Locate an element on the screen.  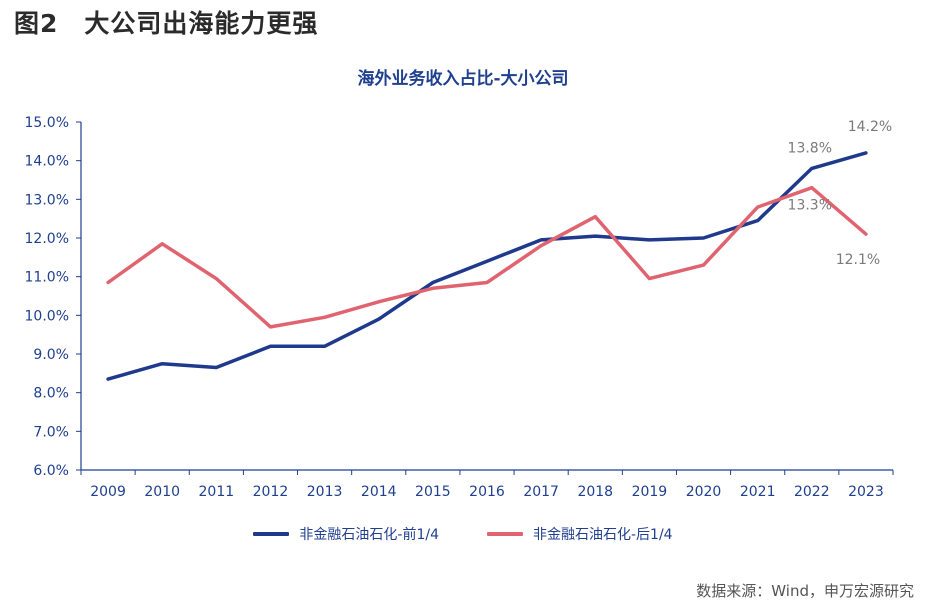
data-labels: 13.8% 14.2% 13.3% 12.1% is located at coordinates (840, 193).